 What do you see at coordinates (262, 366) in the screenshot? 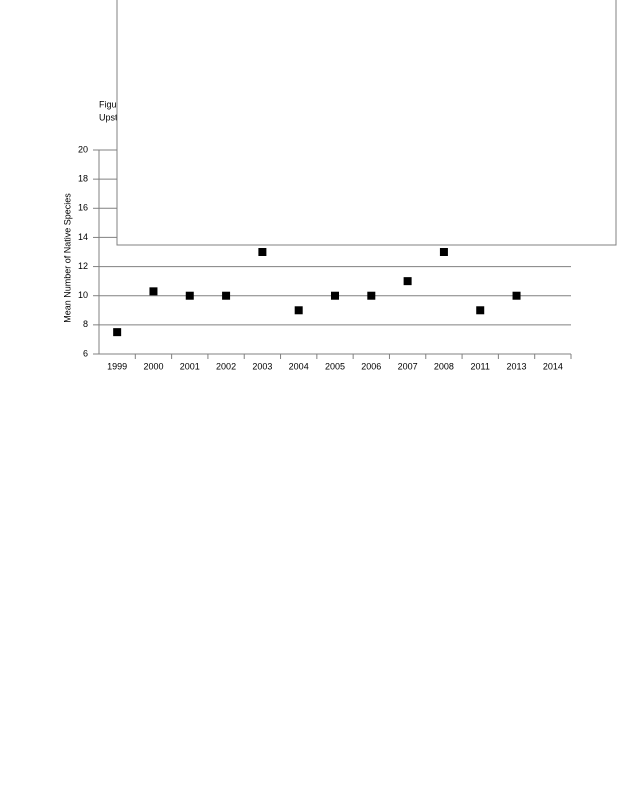
I see `x-tick-label: 2003` at bounding box center [262, 366].